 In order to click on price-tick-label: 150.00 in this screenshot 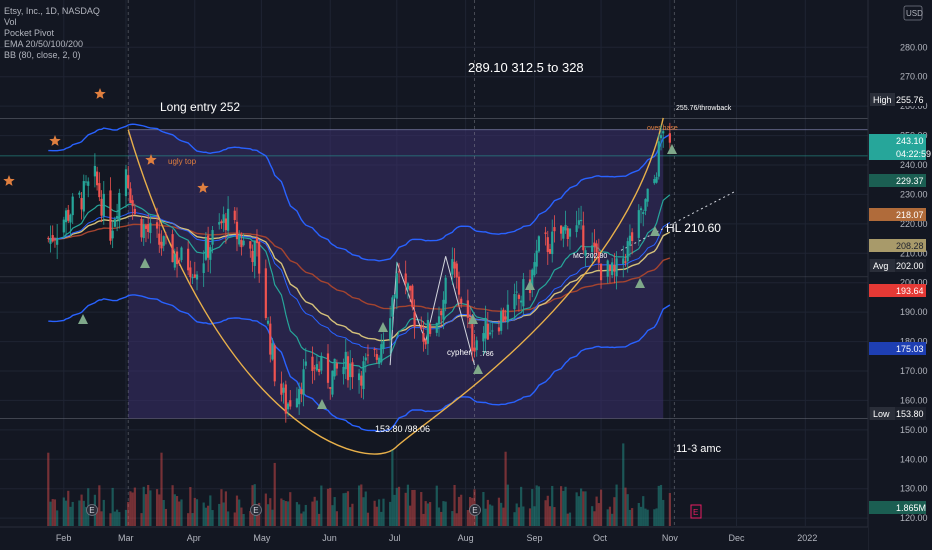, I will do `click(914, 430)`.